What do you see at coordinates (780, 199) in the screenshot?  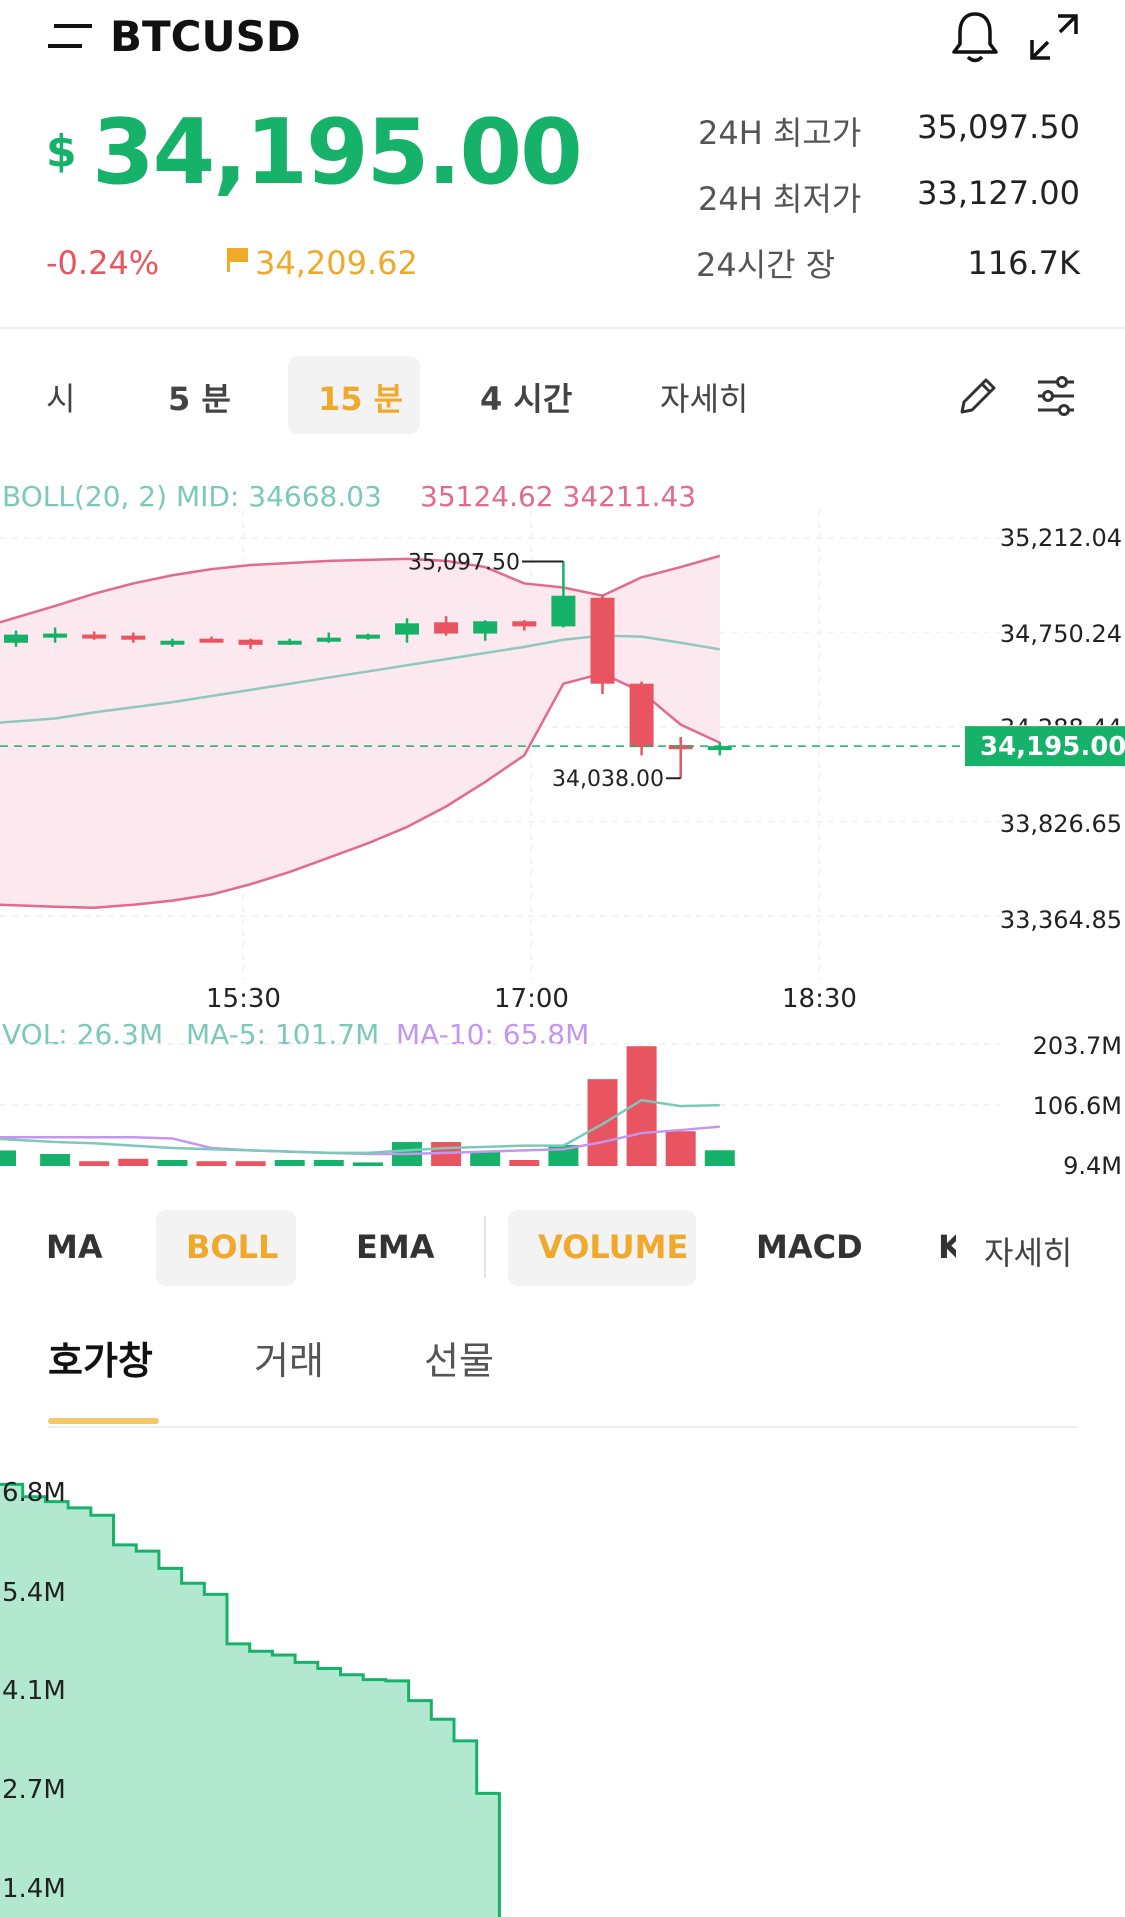 I see `stat-label-24h-low: 24H 최저가` at bounding box center [780, 199].